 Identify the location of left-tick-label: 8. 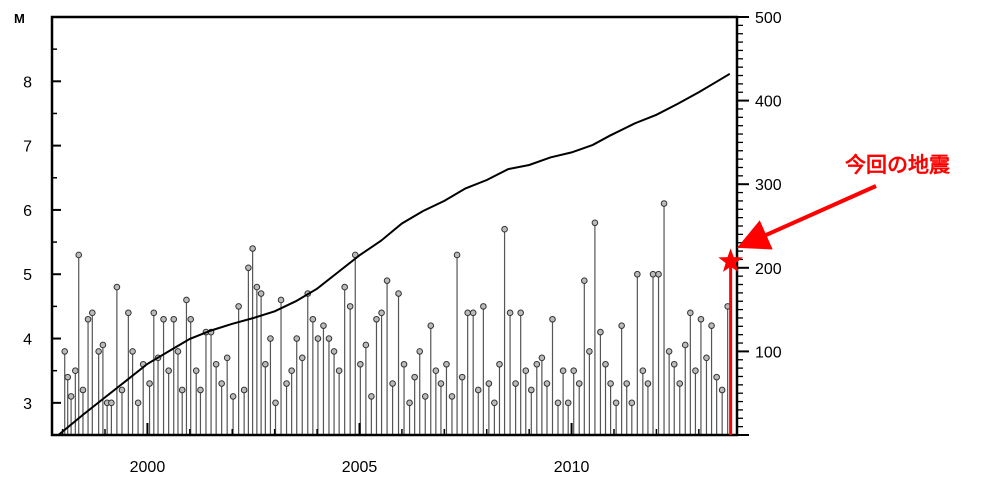
(27, 82).